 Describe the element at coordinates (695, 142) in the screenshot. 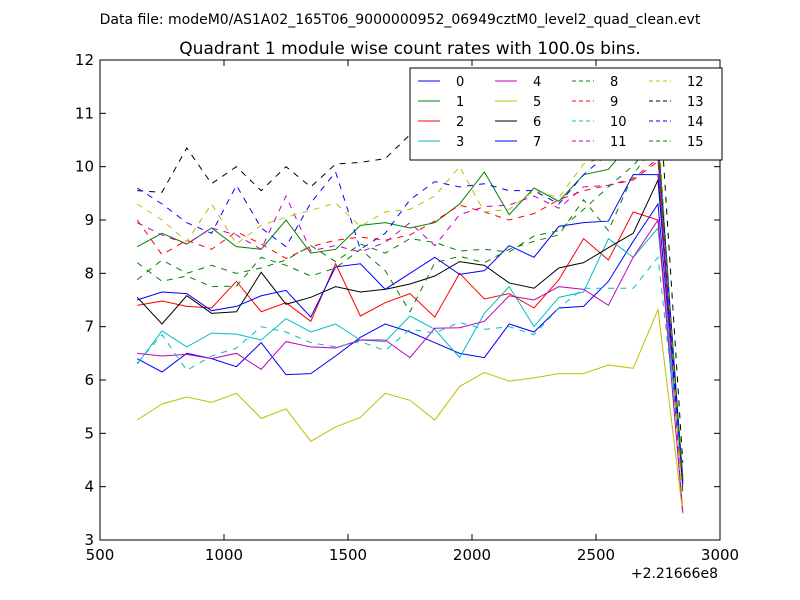

I see `legend-label-15: 15` at that location.